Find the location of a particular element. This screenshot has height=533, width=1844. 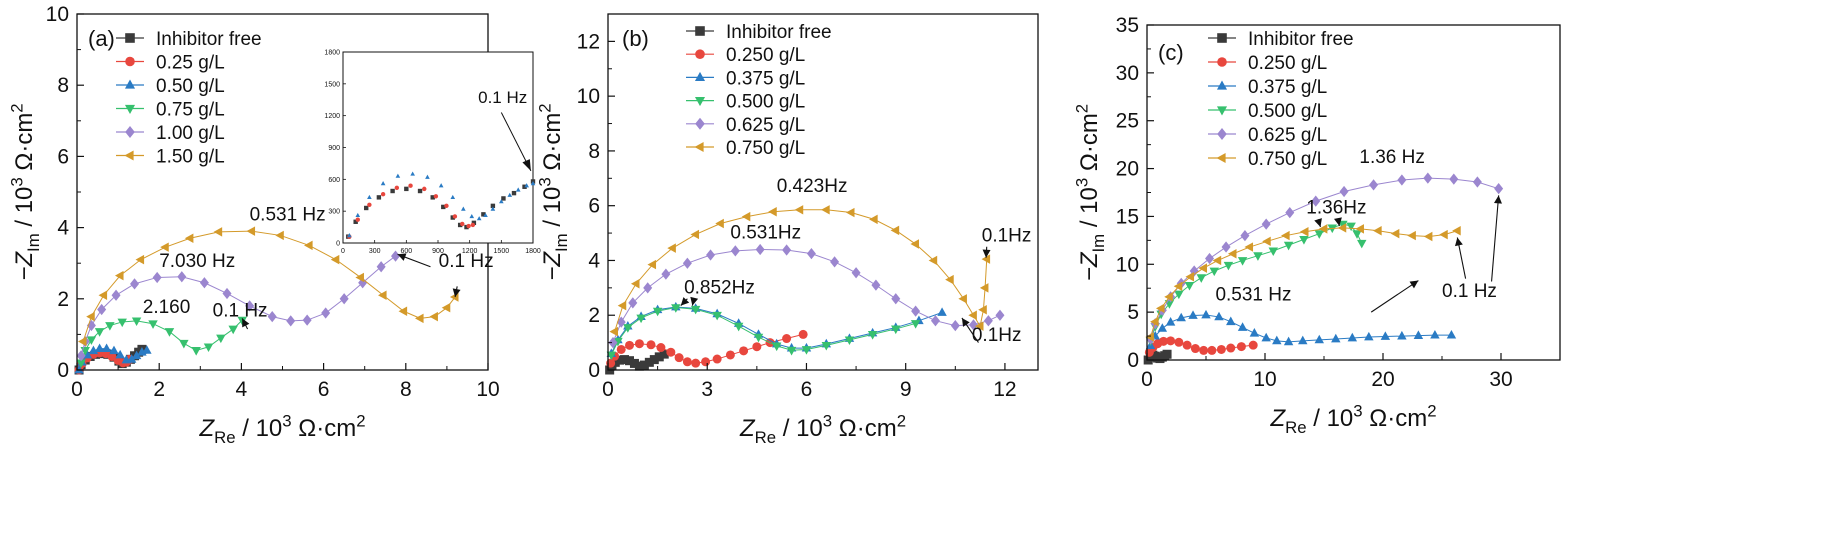

legend-label: 0.625 g/L is located at coordinates (765, 125).